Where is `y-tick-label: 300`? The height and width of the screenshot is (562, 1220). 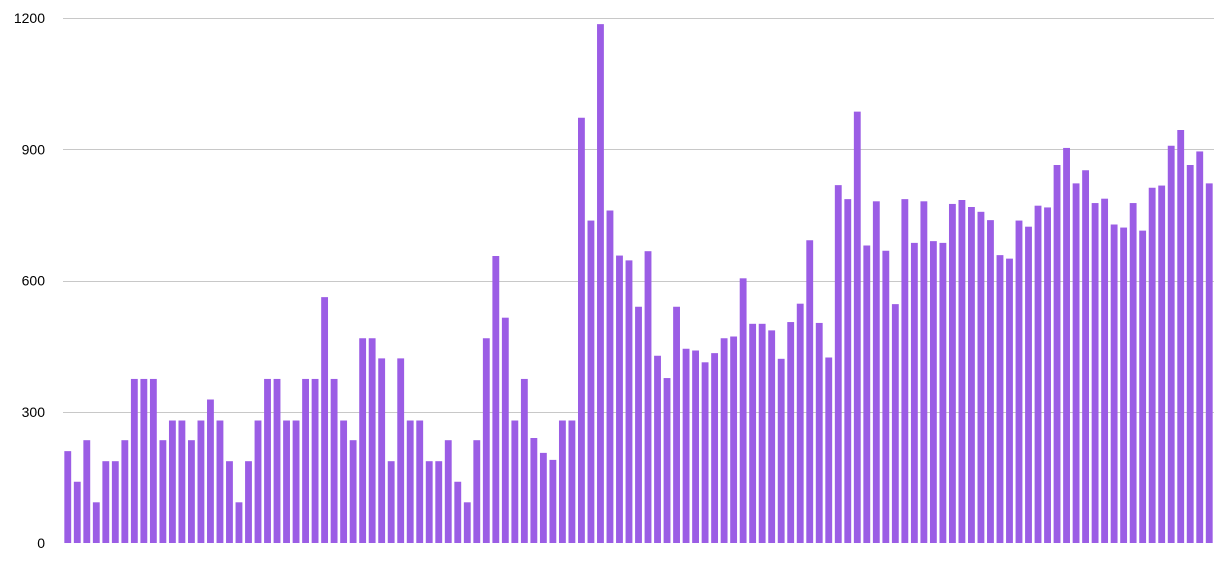
y-tick-label: 300 is located at coordinates (34, 412).